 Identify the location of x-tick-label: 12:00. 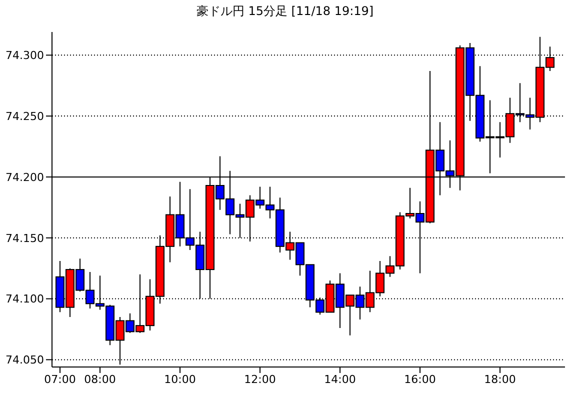
(260, 379).